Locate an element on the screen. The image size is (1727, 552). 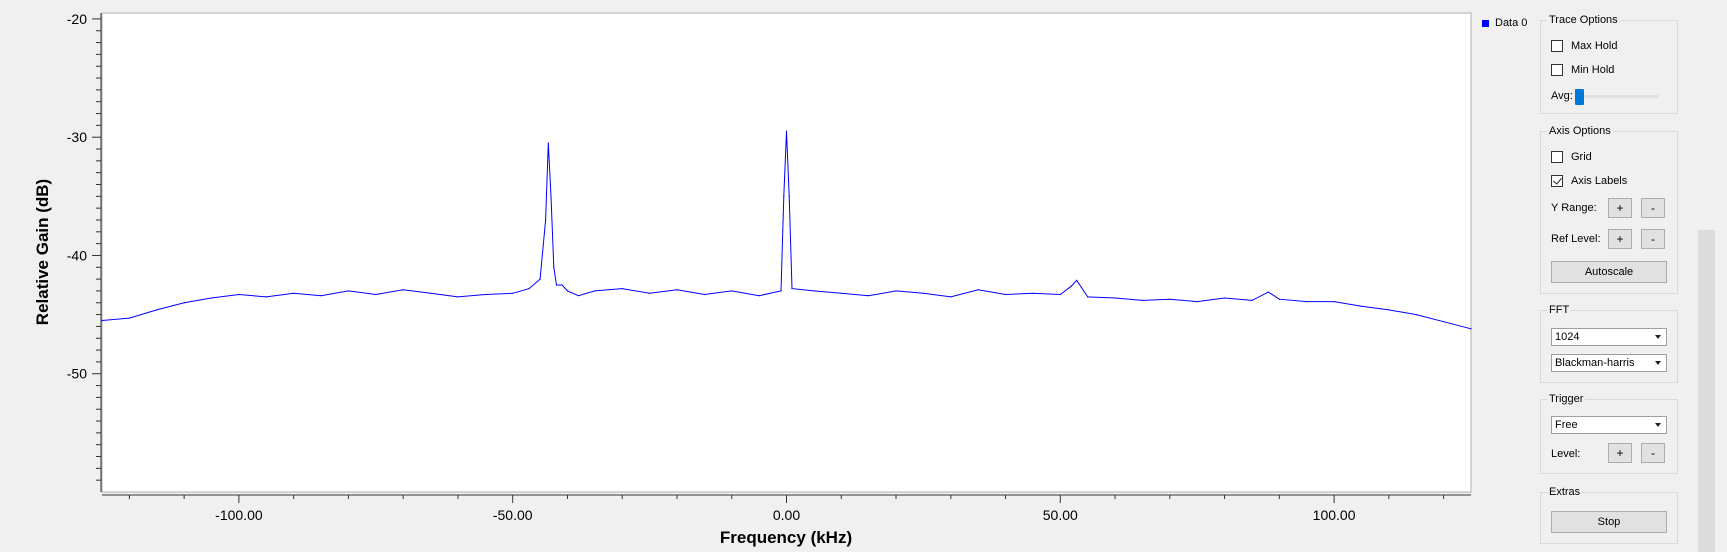
ref-level-minus-button: - is located at coordinates (1653, 239).